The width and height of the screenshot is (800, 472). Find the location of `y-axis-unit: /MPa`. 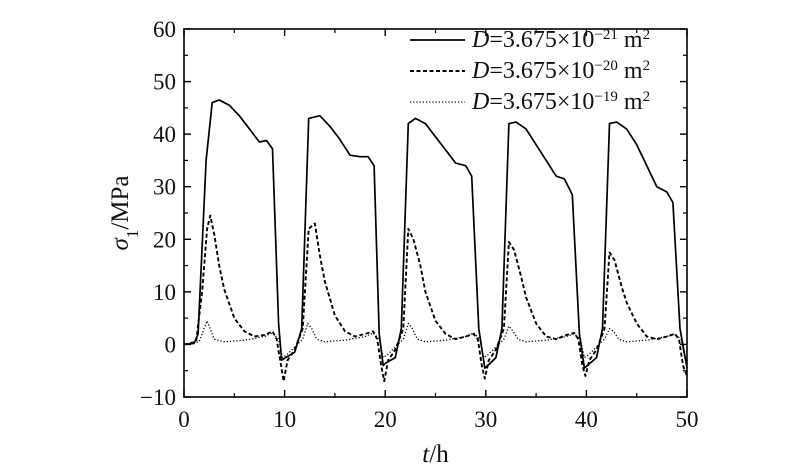

y-axis-unit: /MPa is located at coordinates (120, 202).